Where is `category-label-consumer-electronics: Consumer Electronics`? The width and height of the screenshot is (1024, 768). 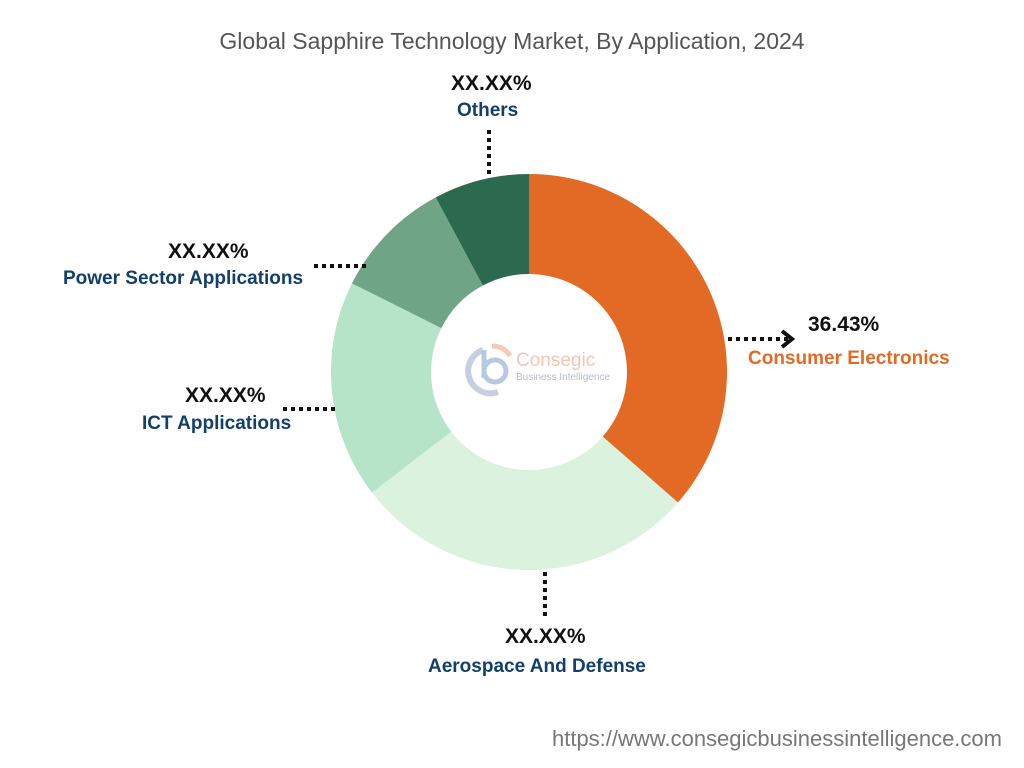 category-label-consumer-electronics: Consumer Electronics is located at coordinates (849, 358).